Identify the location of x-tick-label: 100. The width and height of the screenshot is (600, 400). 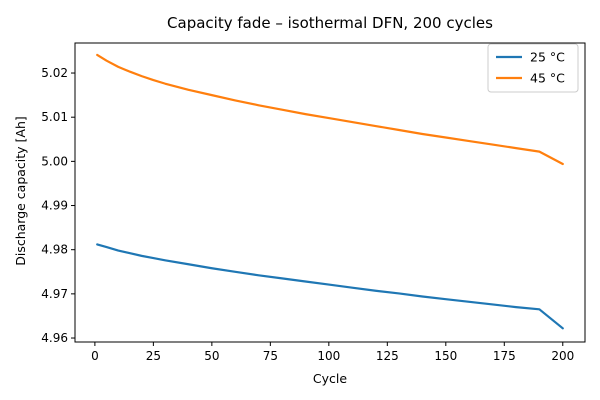
(328, 356).